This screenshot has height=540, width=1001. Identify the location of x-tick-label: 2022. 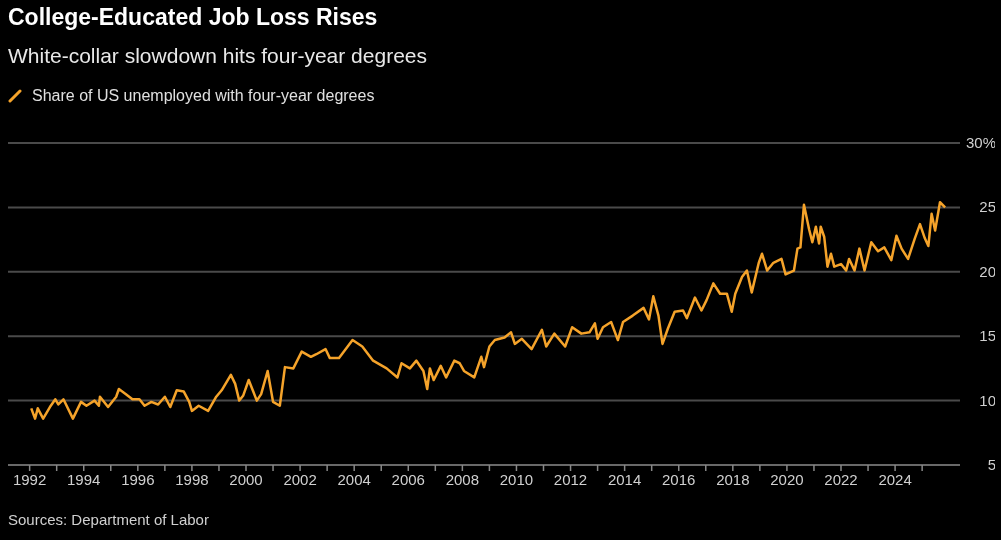
(841, 479).